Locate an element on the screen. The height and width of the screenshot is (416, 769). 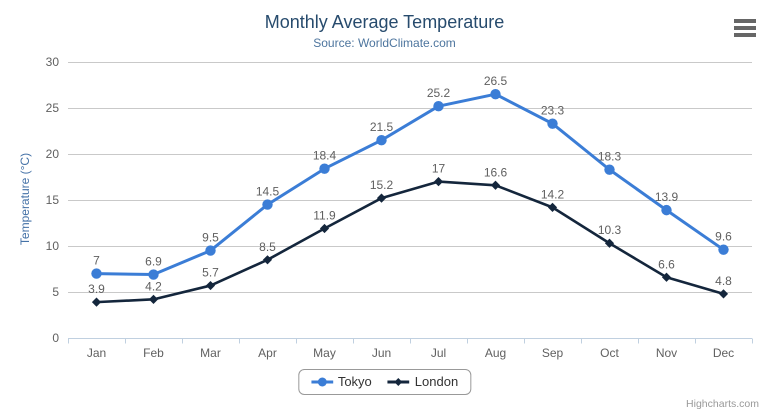
x-axis-label: Feb is located at coordinates (153, 353).